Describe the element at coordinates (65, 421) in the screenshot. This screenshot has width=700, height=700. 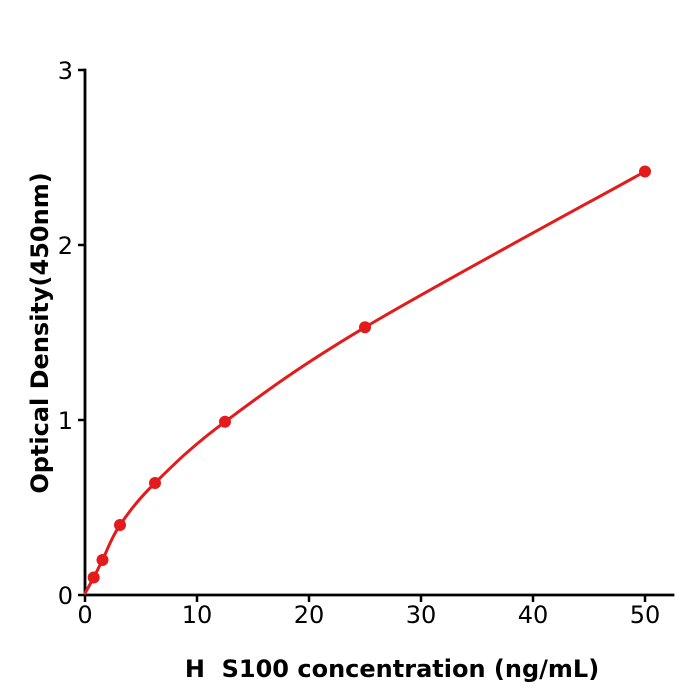
I see `y-tick-label: 1` at that location.